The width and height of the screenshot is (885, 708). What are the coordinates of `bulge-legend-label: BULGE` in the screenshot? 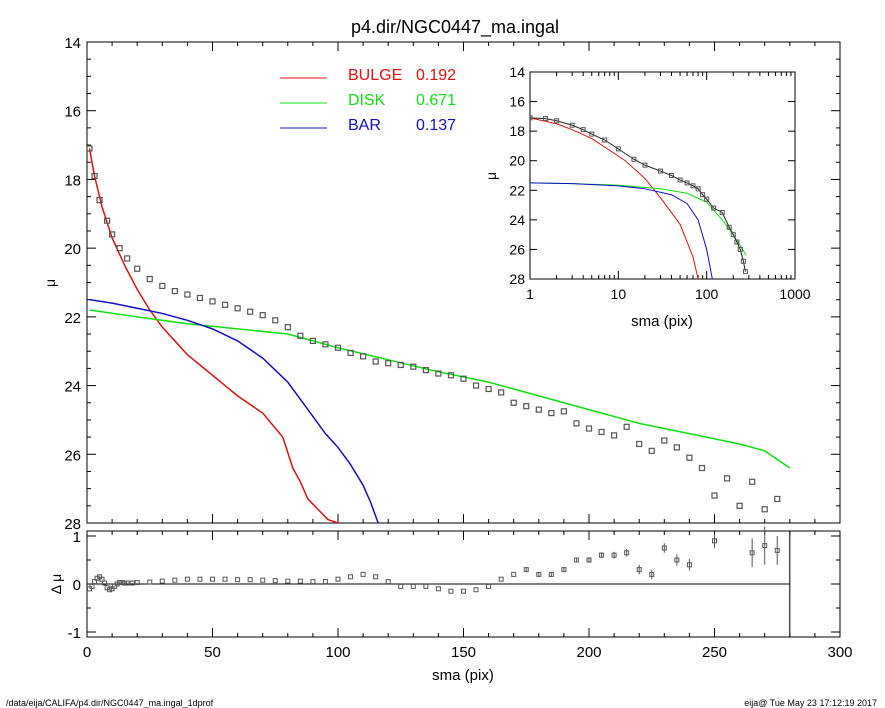 It's located at (375, 75).